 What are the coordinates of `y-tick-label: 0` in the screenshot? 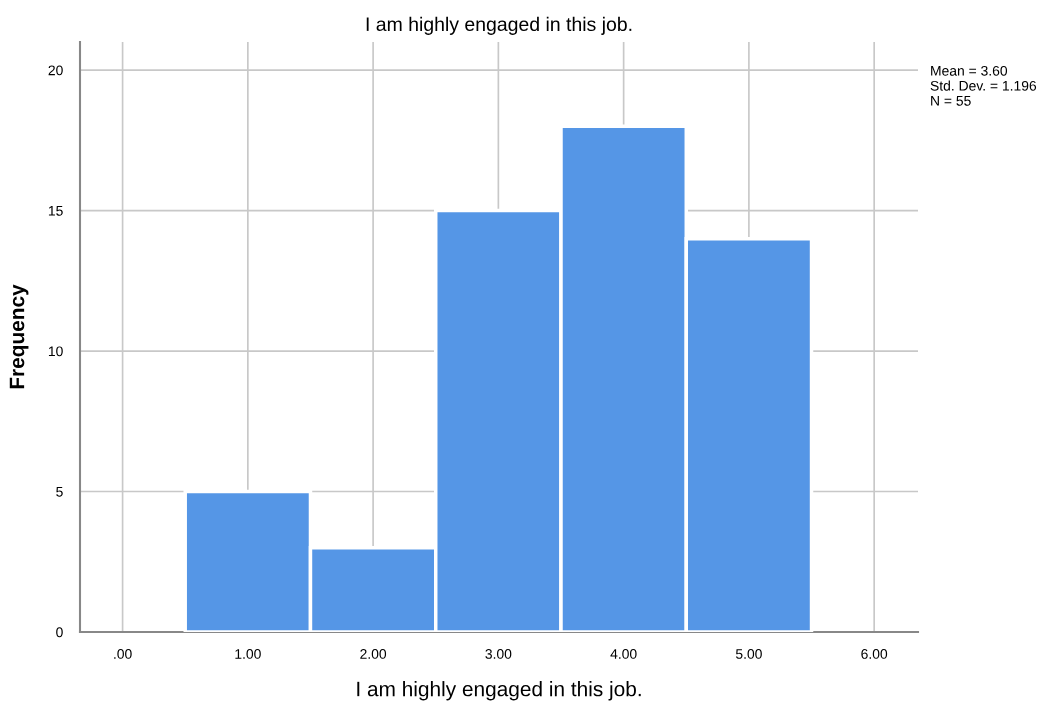 It's located at (59, 632).